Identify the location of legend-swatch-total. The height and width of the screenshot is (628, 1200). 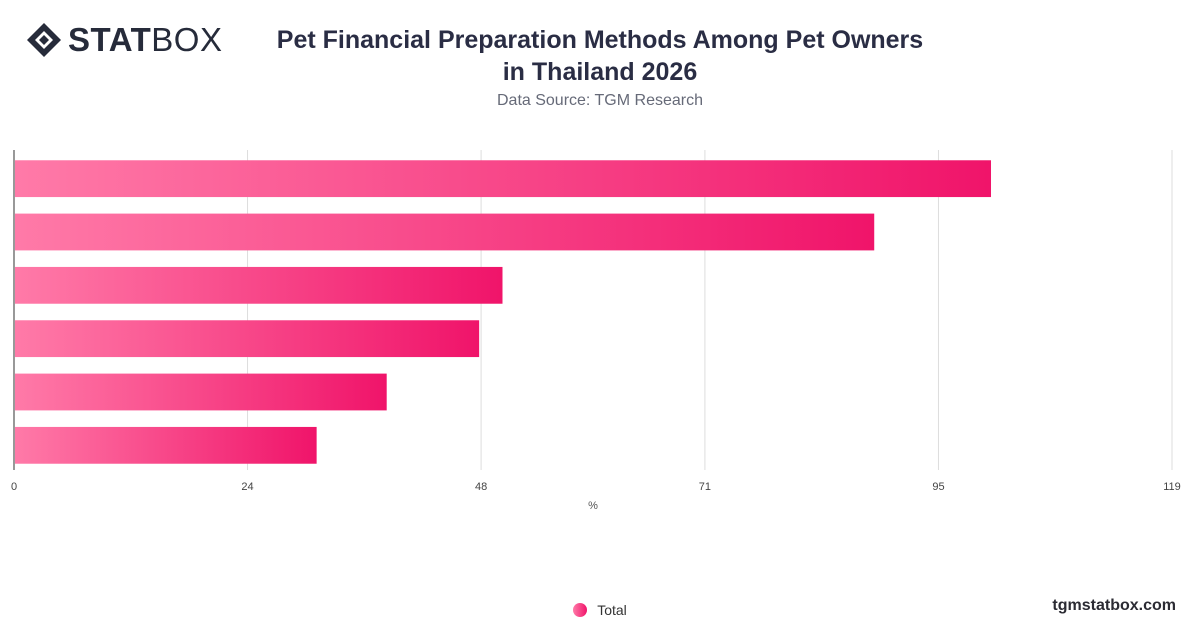
(580, 610).